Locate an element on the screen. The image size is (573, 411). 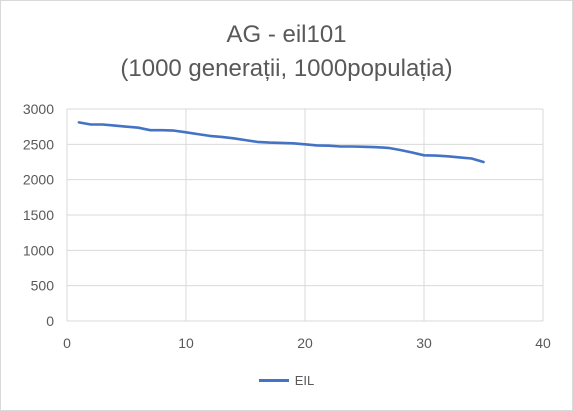
x-tick-label: 10 is located at coordinates (186, 343).